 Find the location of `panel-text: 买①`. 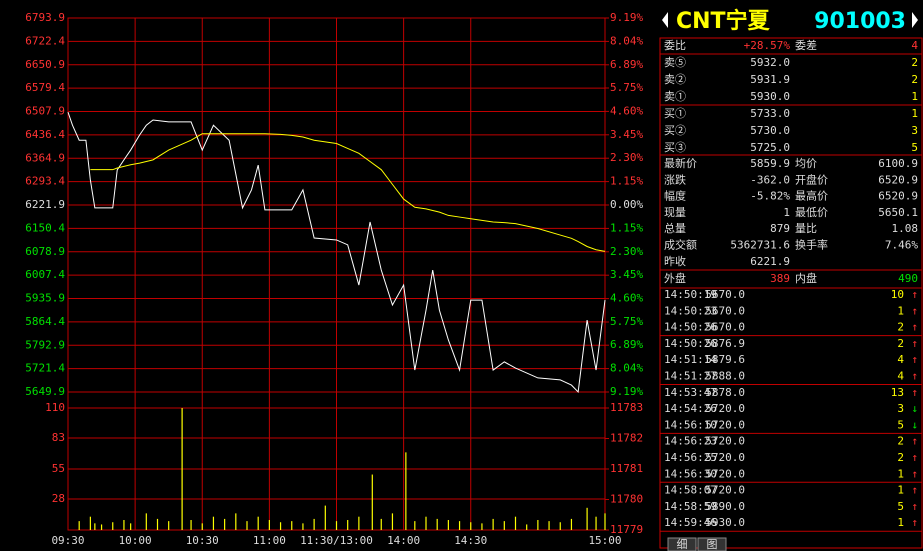

panel-text: 买① is located at coordinates (675, 113).